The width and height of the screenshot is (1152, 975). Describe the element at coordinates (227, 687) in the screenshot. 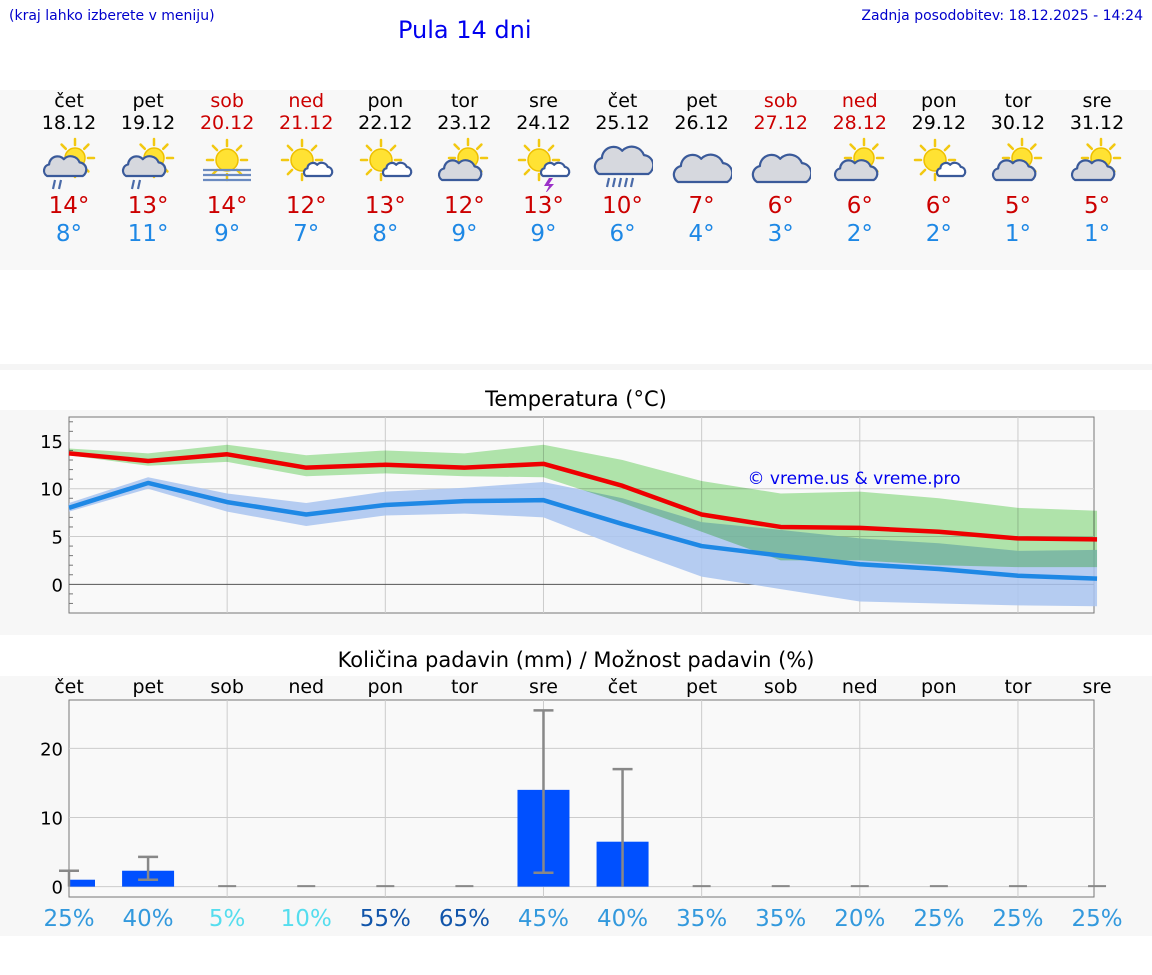

I see `x-category-label: sob` at that location.